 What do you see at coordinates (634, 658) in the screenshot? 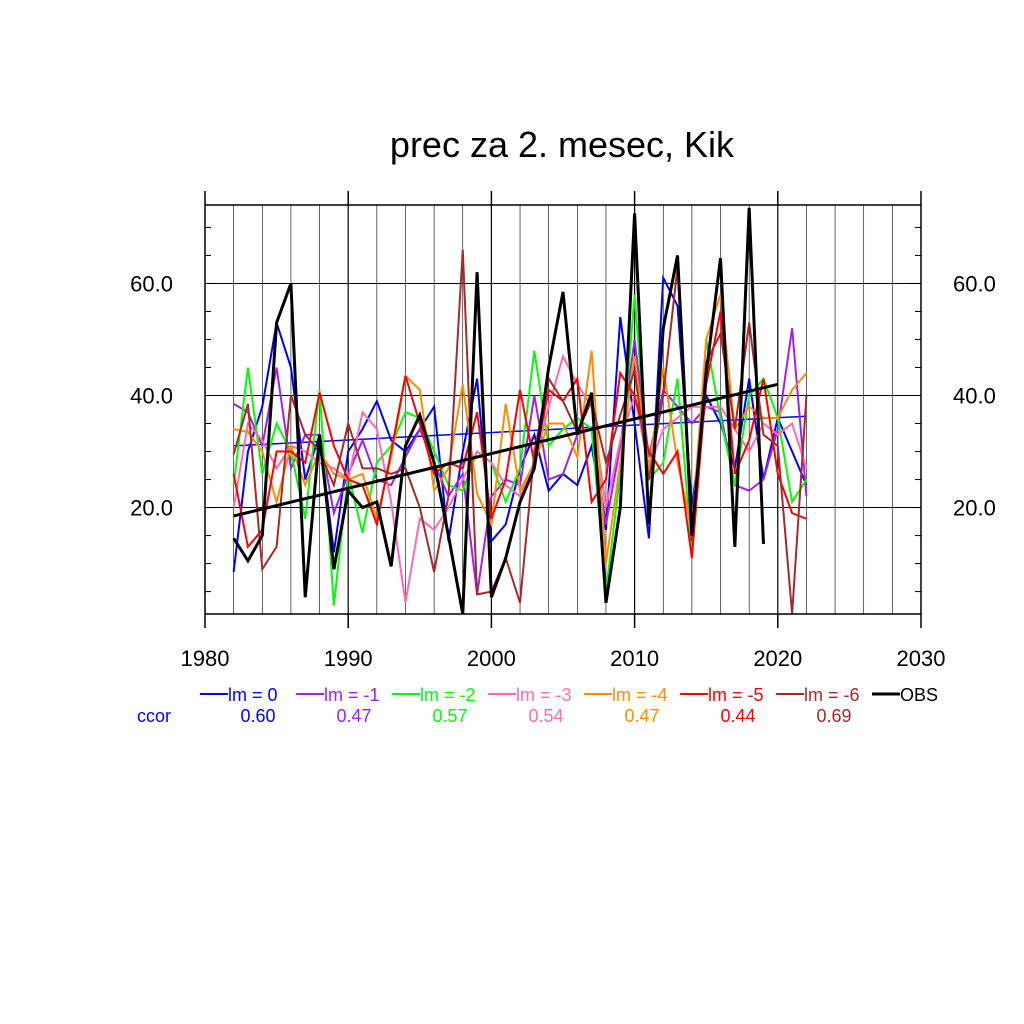
I see `x-tick-label: 2010` at bounding box center [634, 658].